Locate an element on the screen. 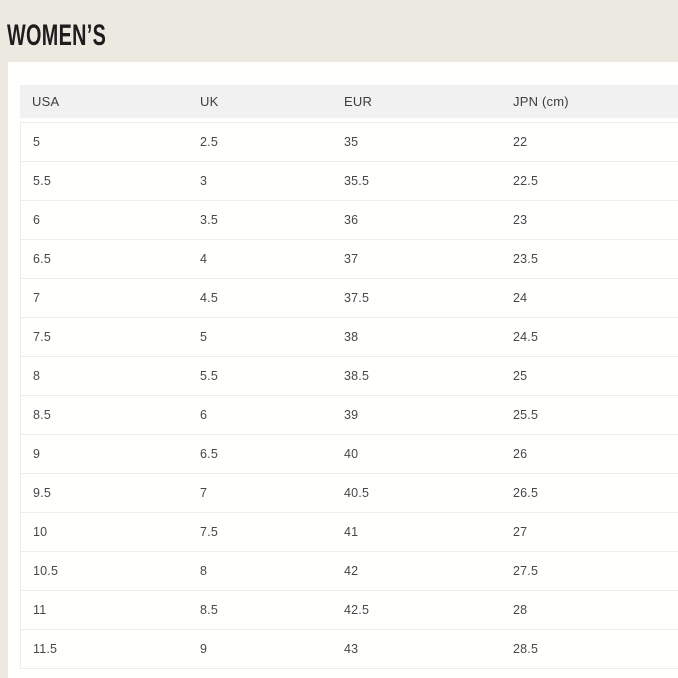 This screenshot has width=678, height=678. table-cell: 26.5 is located at coordinates (589, 492).